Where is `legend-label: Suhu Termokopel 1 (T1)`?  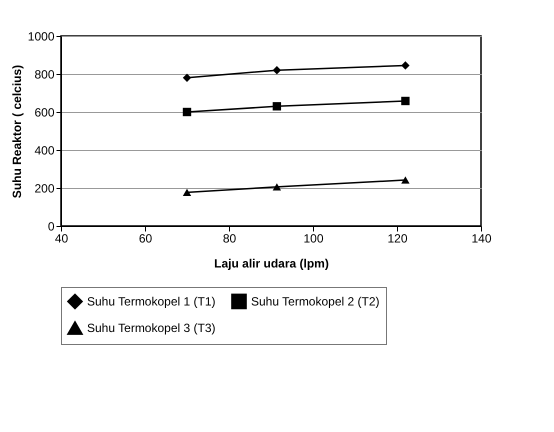 legend-label: Suhu Termokopel 1 (T1) is located at coordinates (151, 301).